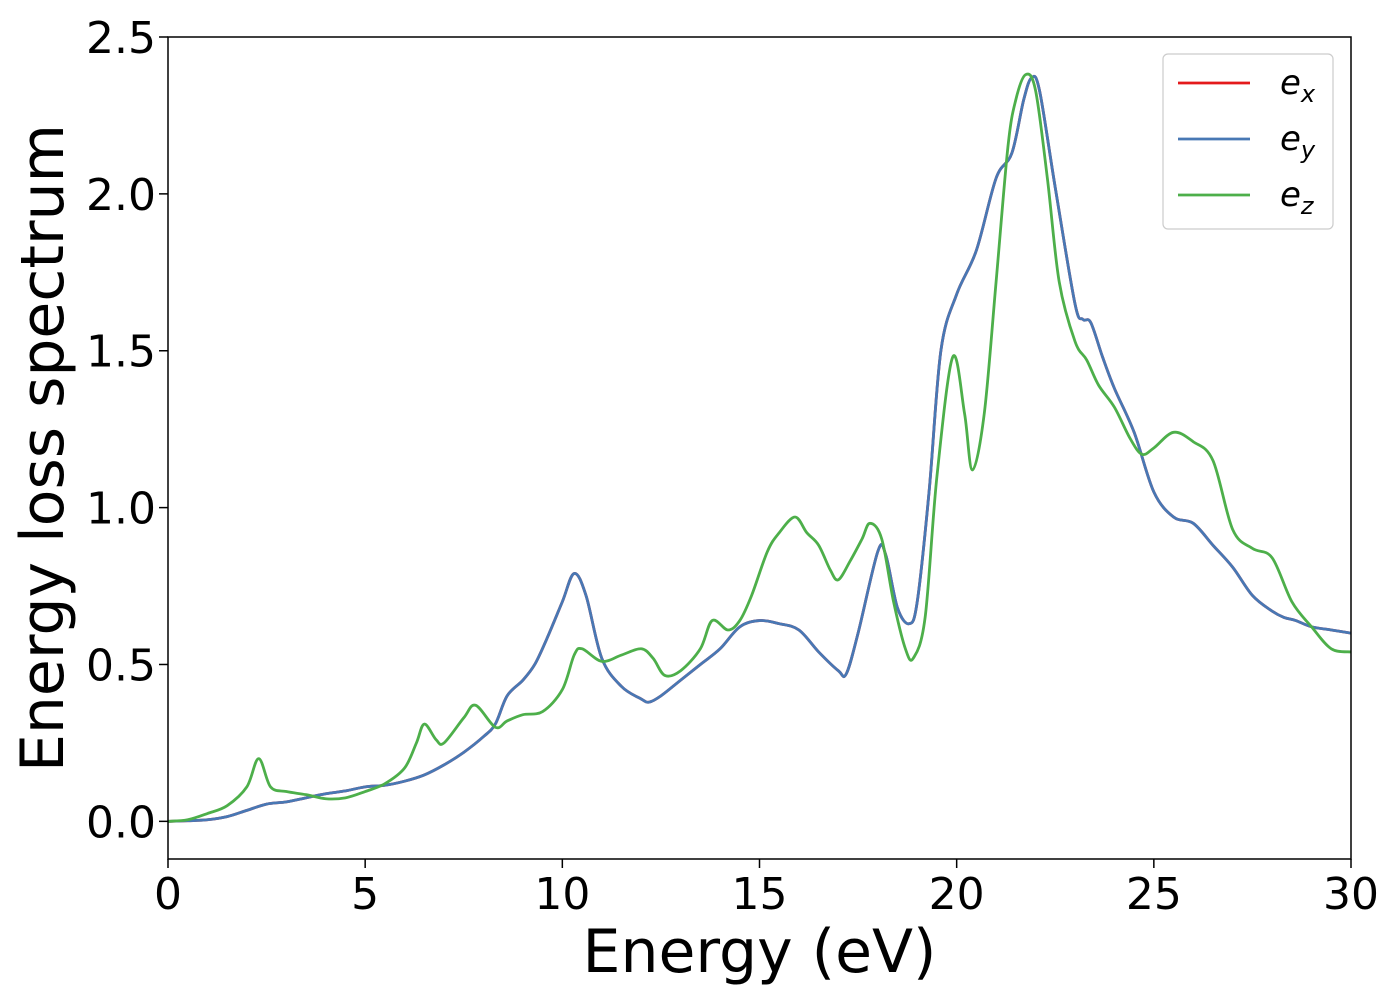 This screenshot has width=1400, height=1004. Describe the element at coordinates (168, 894) in the screenshot. I see `x-tick-label: 0` at that location.